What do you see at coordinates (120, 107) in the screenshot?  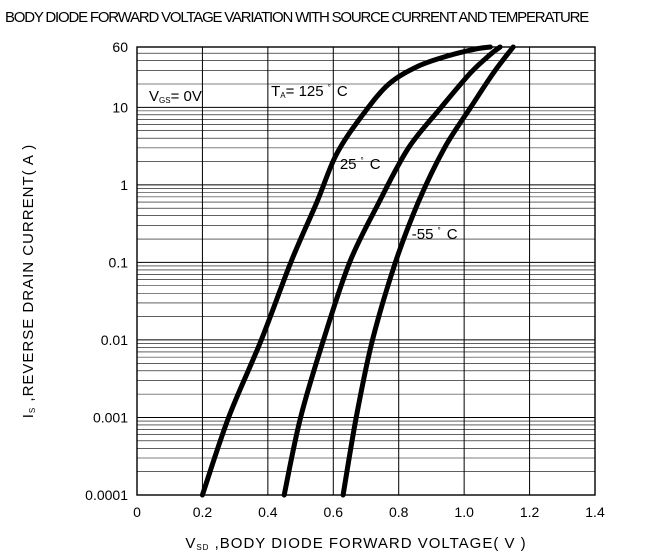 I see `y-tick-label: 10` at bounding box center [120, 107].